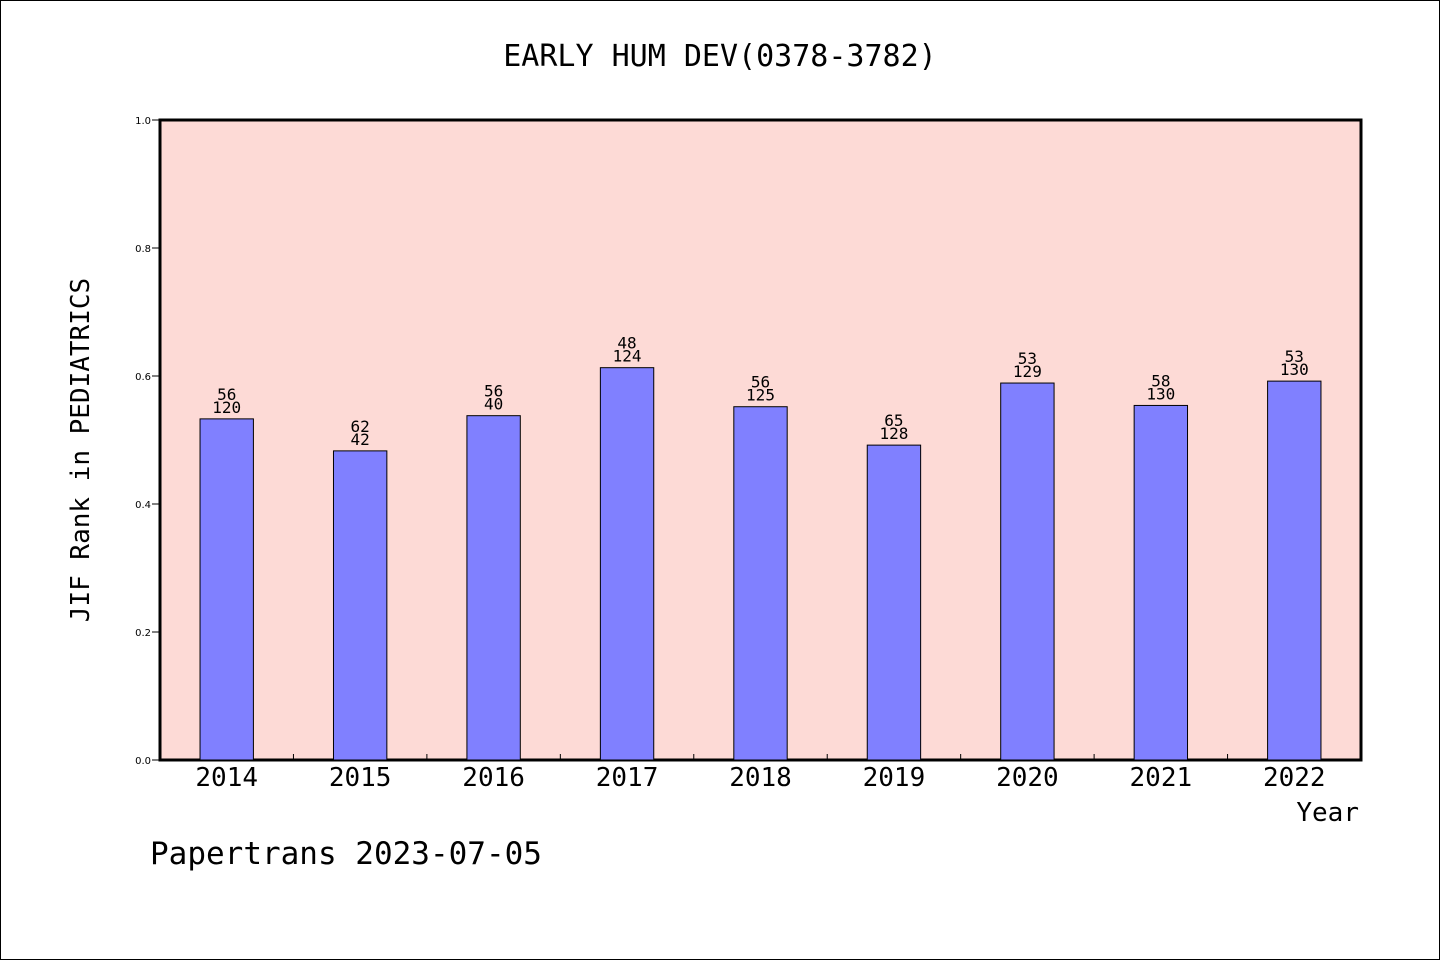  Describe the element at coordinates (626, 343) in the screenshot. I see `bar-rank-label: 48` at that location.